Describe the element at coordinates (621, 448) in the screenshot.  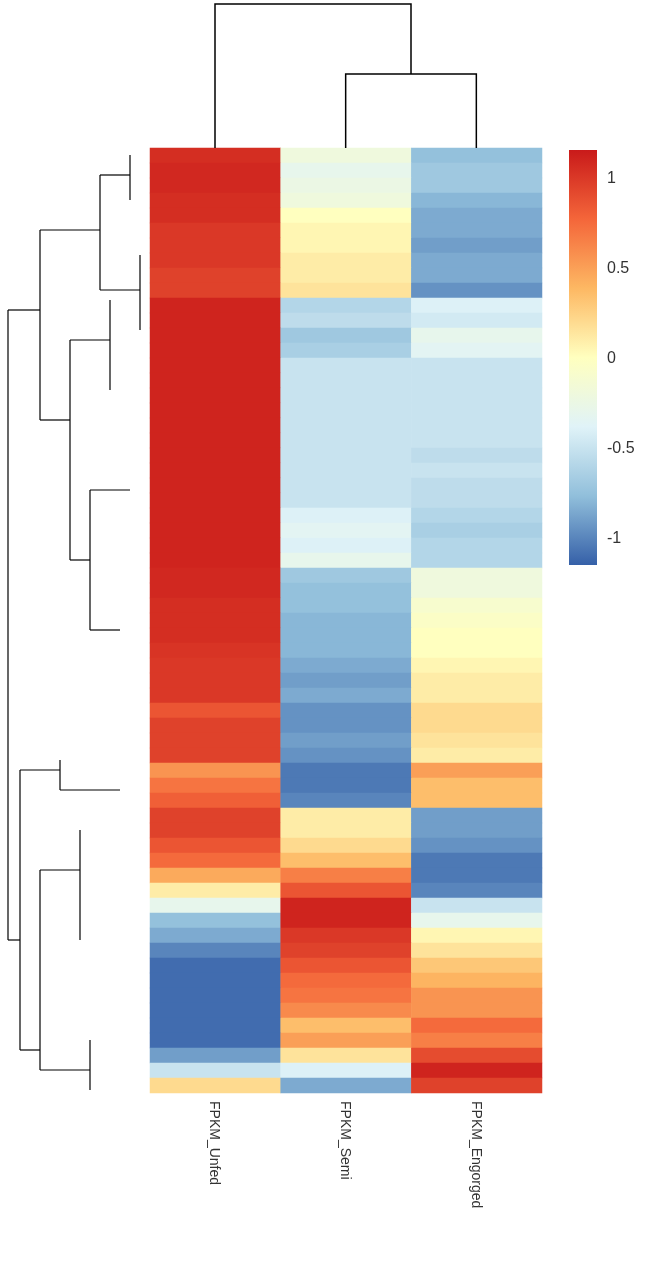
I see `color-bar-label: -0.5` at that location.